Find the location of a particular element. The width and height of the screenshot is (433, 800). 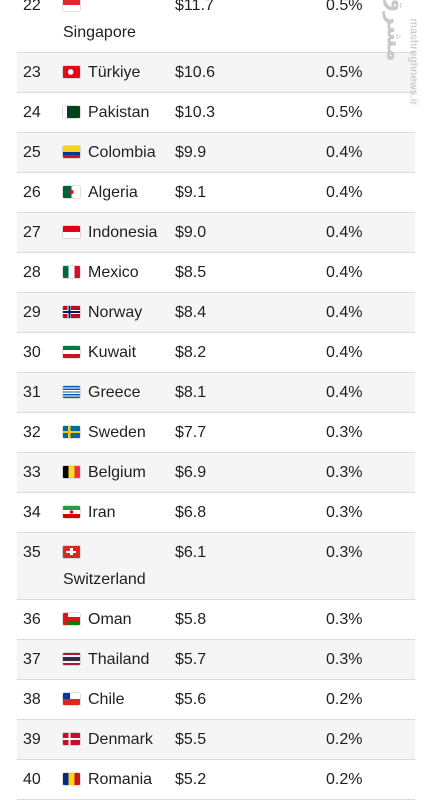

table-row: 24 Pakistan $10.3 0.5% is located at coordinates (216, 113).